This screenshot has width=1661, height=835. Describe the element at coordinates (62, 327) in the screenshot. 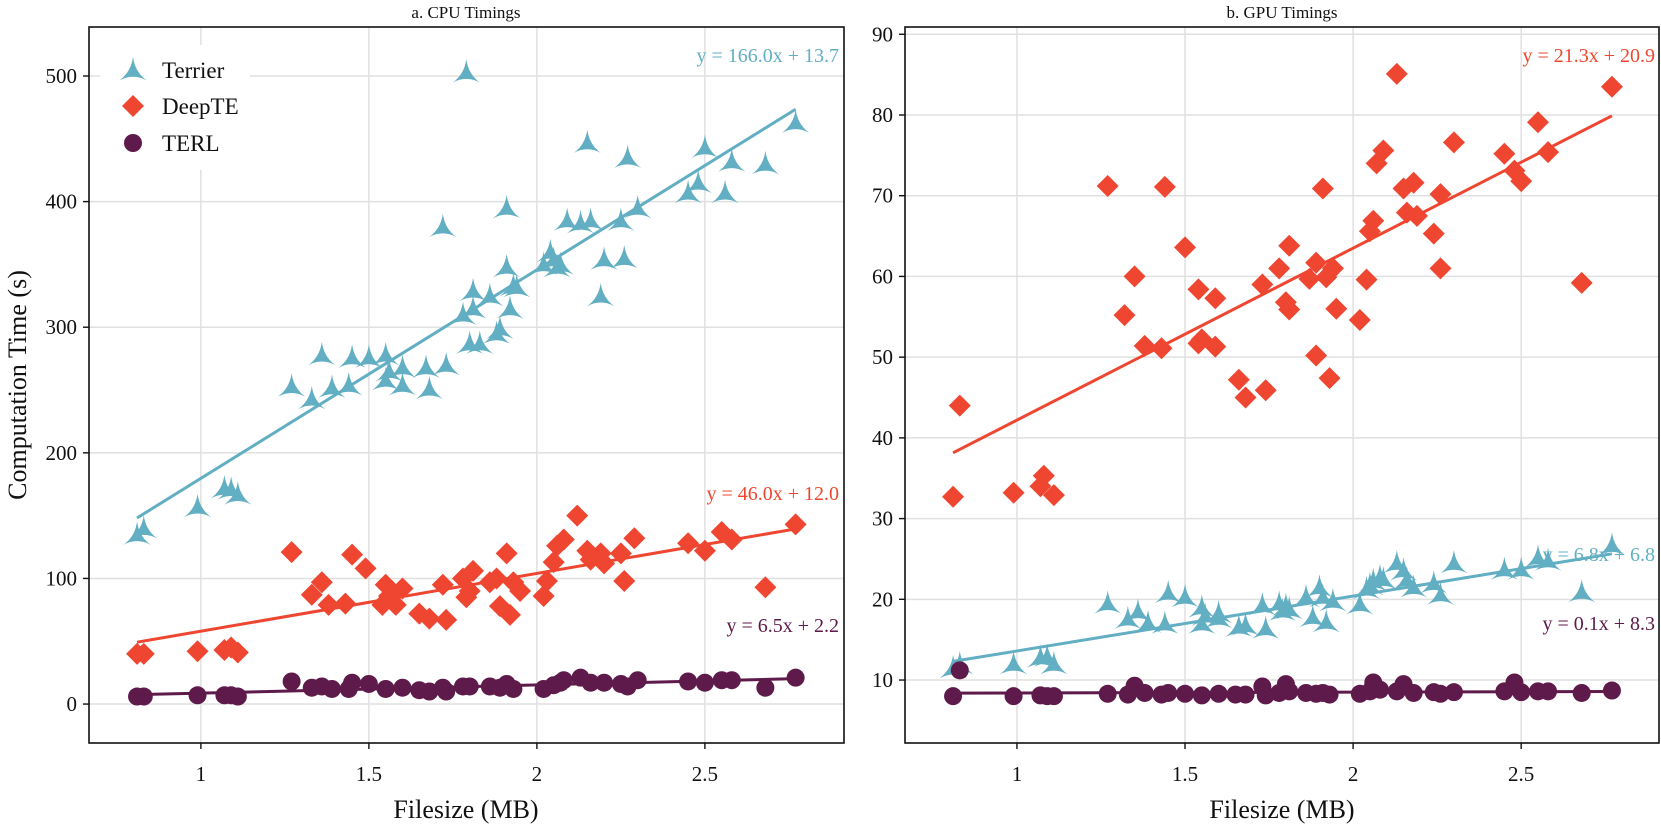

I see `y-tick-label: 300` at that location.